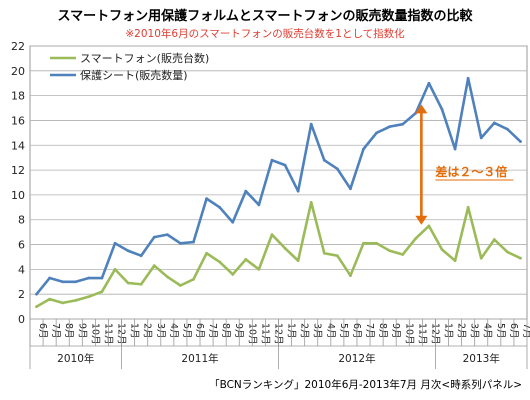 The width and height of the screenshot is (530, 400). I want to click on y-tick-label: 20, so click(18, 71).